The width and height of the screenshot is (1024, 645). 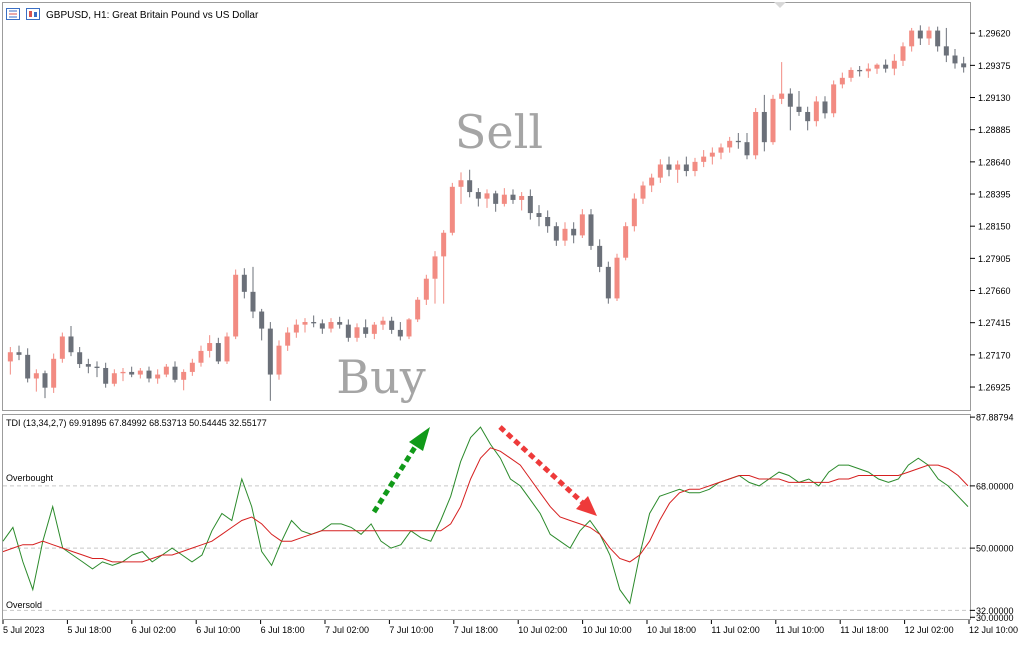 I want to click on chart-candles-icon, so click(x=33, y=14).